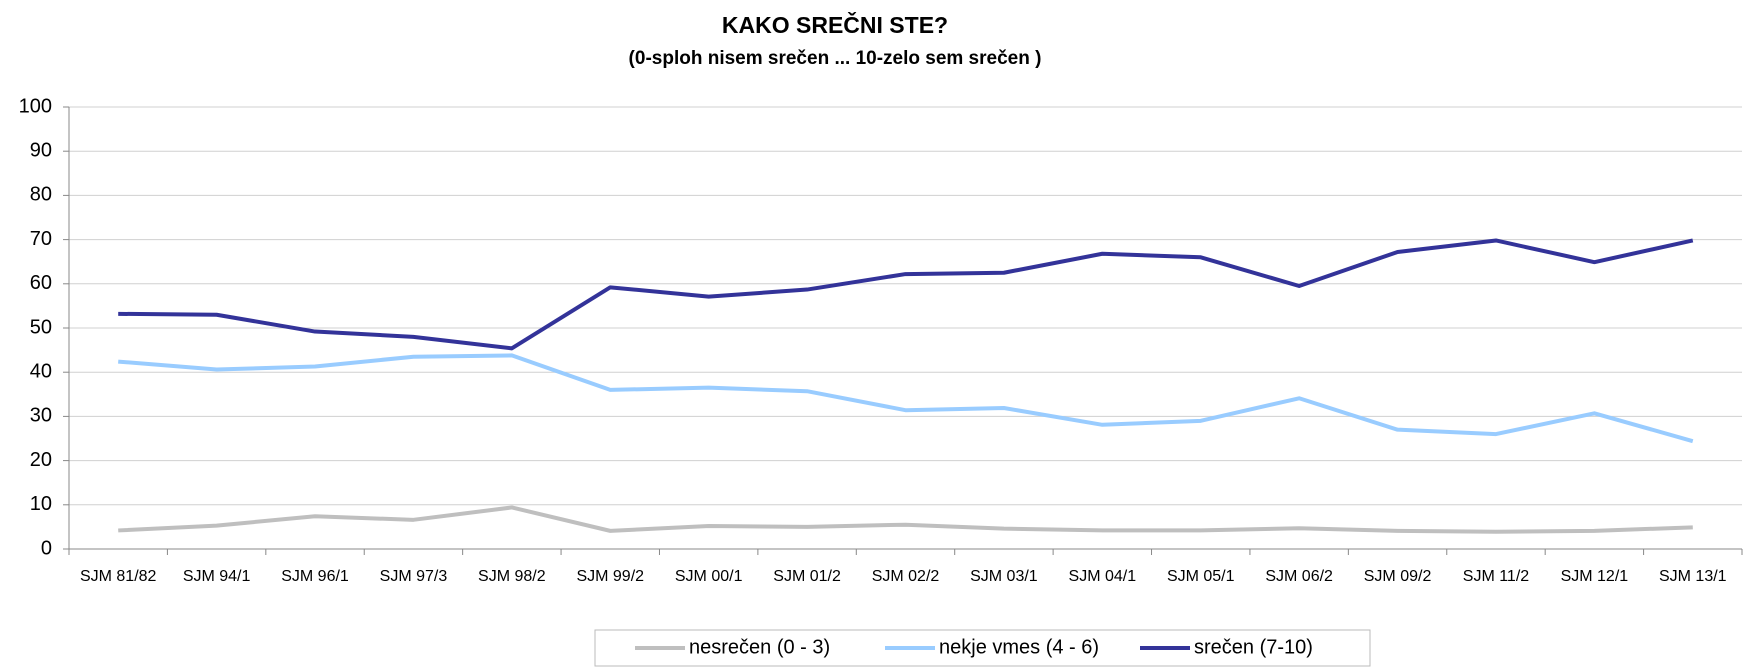 The image size is (1744, 668). Describe the element at coordinates (46, 548) in the screenshot. I see `y-tick-label: 0` at that location.